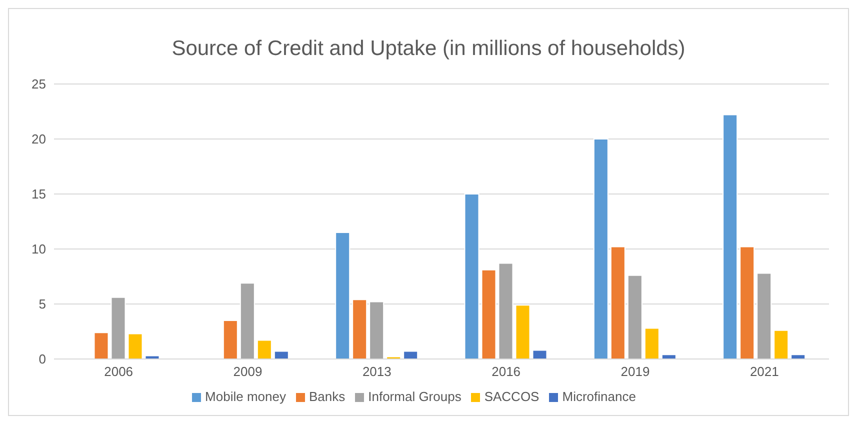 The width and height of the screenshot is (855, 422). What do you see at coordinates (327, 396) in the screenshot?
I see `legend-label: Banks` at bounding box center [327, 396].